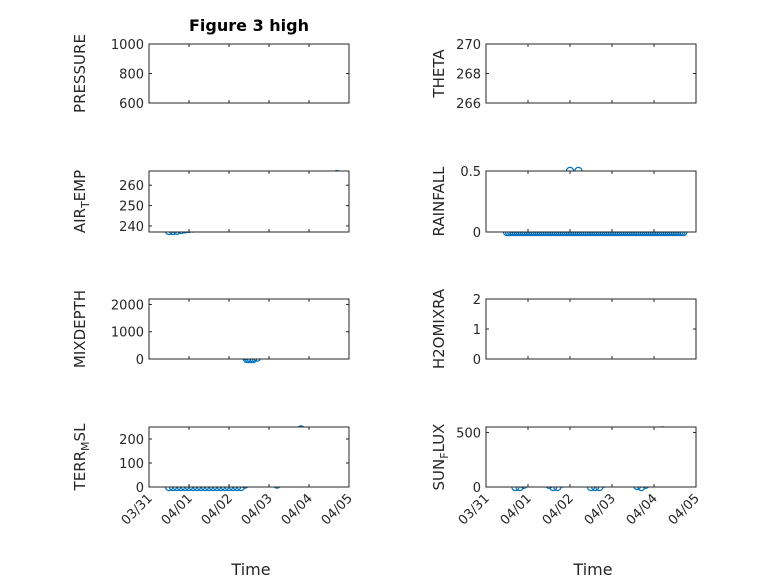 Image resolution: width=778 pixels, height=583 pixels. What do you see at coordinates (131, 207) in the screenshot?
I see `y-tick-label: 250` at bounding box center [131, 207].